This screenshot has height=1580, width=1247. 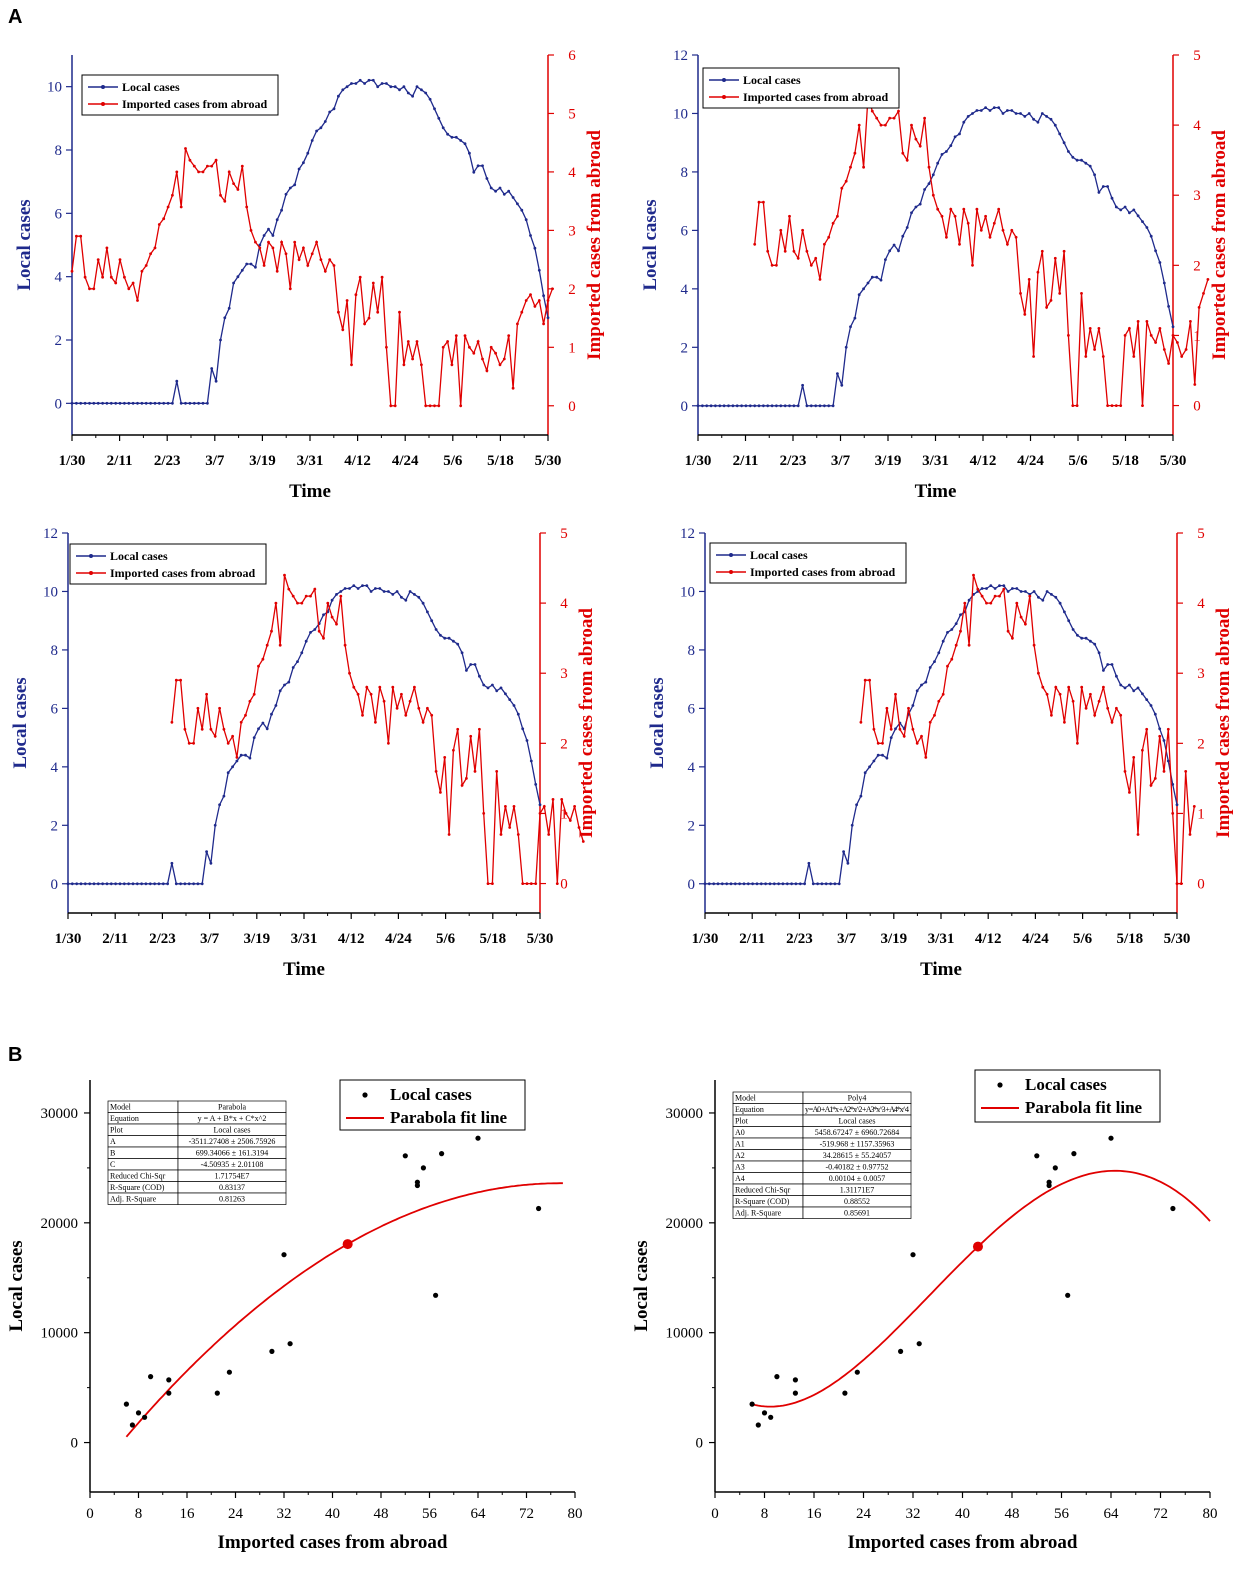 What do you see at coordinates (823, 572) in the screenshot?
I see `legend-entry: Imported cases from abroad` at bounding box center [823, 572].